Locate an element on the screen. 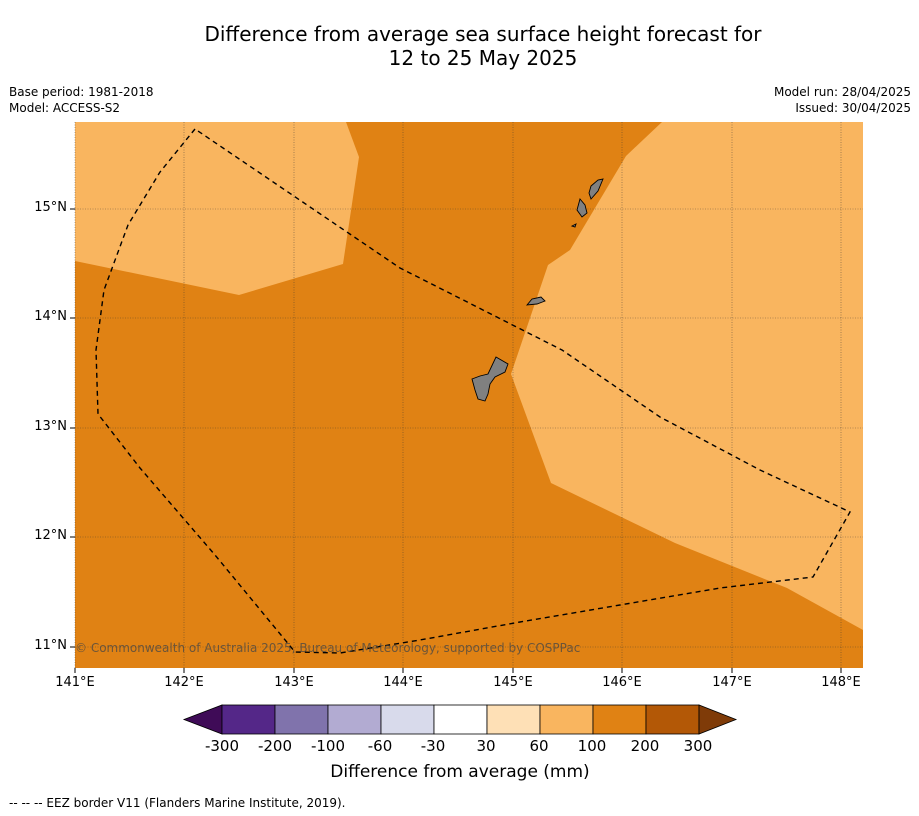 The image size is (919, 816). colorbar-label: 30 is located at coordinates (486, 746).